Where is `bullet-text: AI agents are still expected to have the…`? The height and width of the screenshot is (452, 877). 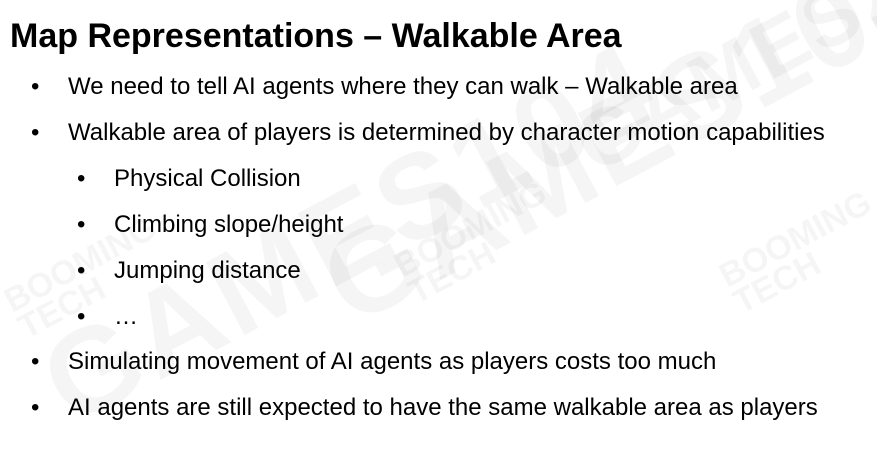 bullet-text: AI agents are still expected to have the… is located at coordinates (443, 407).